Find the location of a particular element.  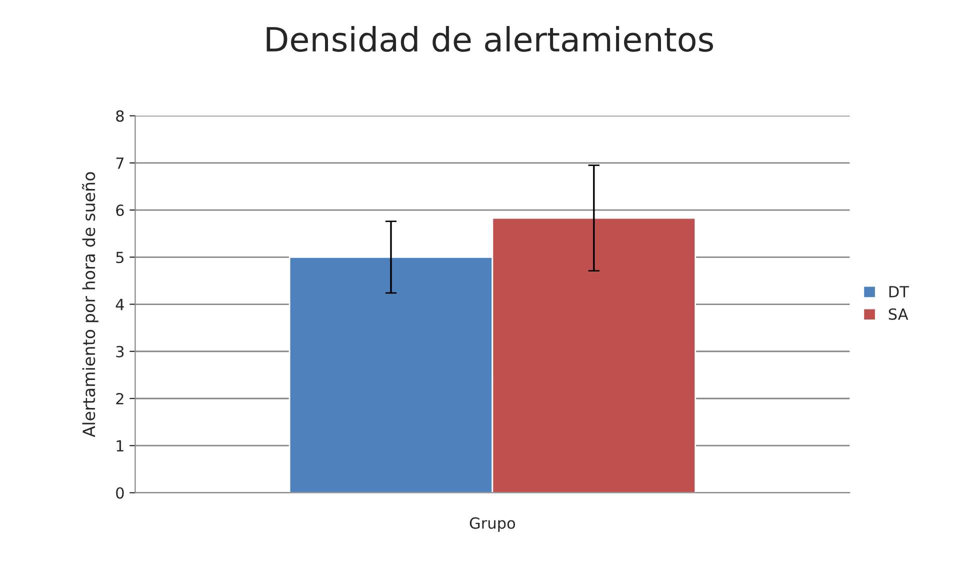

chart-title: Densidad de alertamientos is located at coordinates (490, 39).